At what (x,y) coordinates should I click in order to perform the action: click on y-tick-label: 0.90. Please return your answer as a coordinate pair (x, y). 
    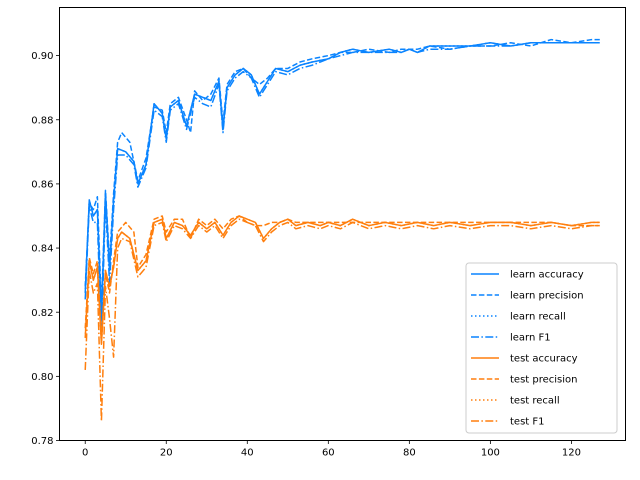
    Looking at the image, I should click on (42, 56).